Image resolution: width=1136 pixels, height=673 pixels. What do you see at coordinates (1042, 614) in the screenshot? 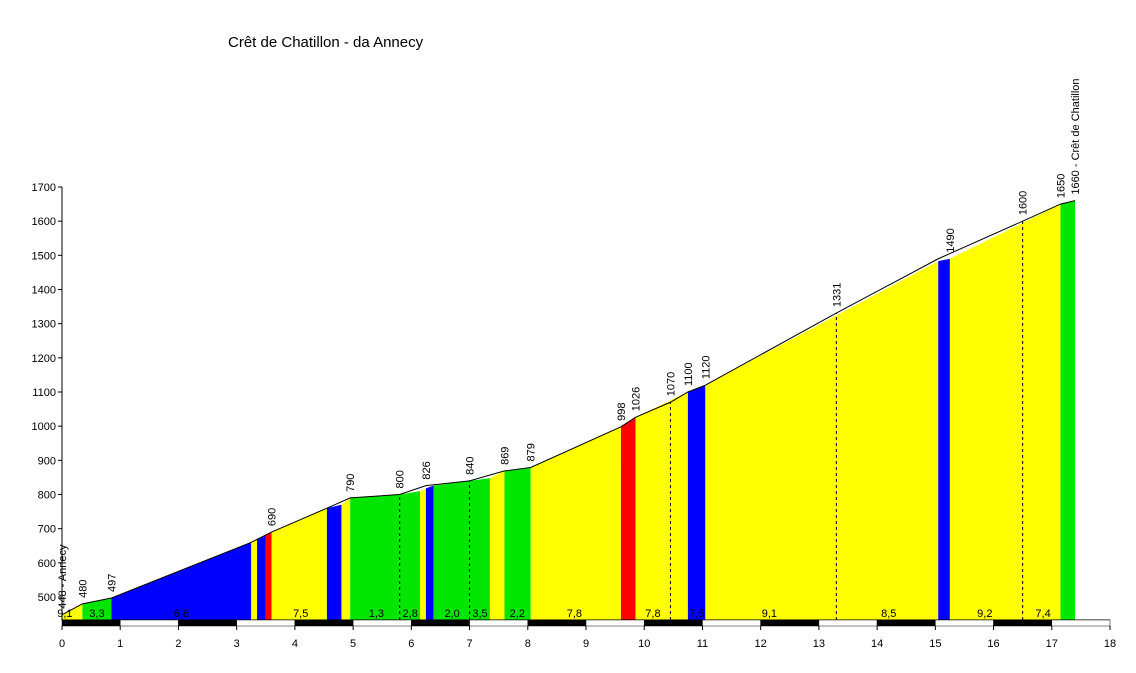
I see `gradient-label: 7,4` at bounding box center [1042, 614].